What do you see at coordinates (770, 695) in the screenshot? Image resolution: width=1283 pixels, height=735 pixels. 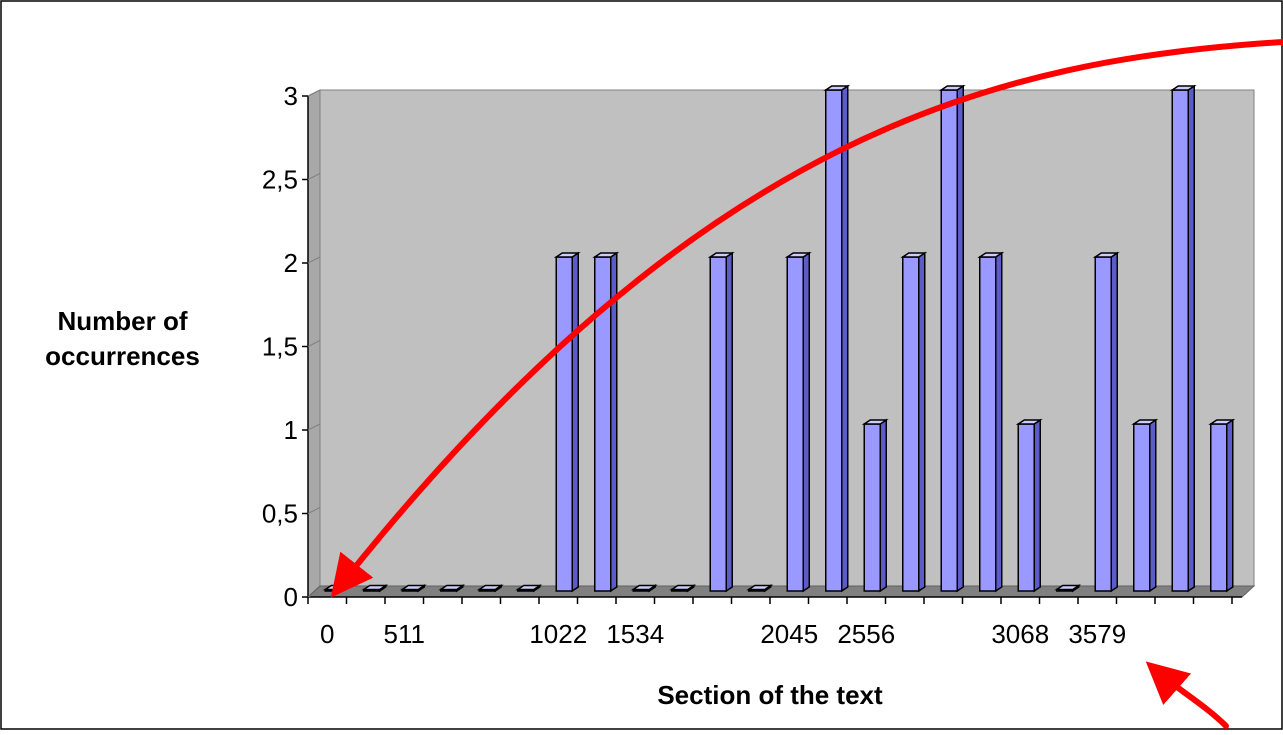 I see `x-axis-label: Section of the text` at bounding box center [770, 695].